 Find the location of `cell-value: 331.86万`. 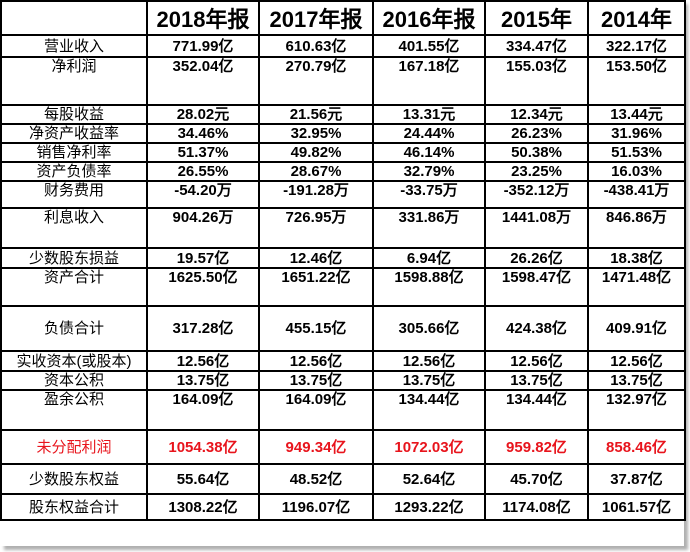

cell-value: 331.86万 is located at coordinates (429, 228).